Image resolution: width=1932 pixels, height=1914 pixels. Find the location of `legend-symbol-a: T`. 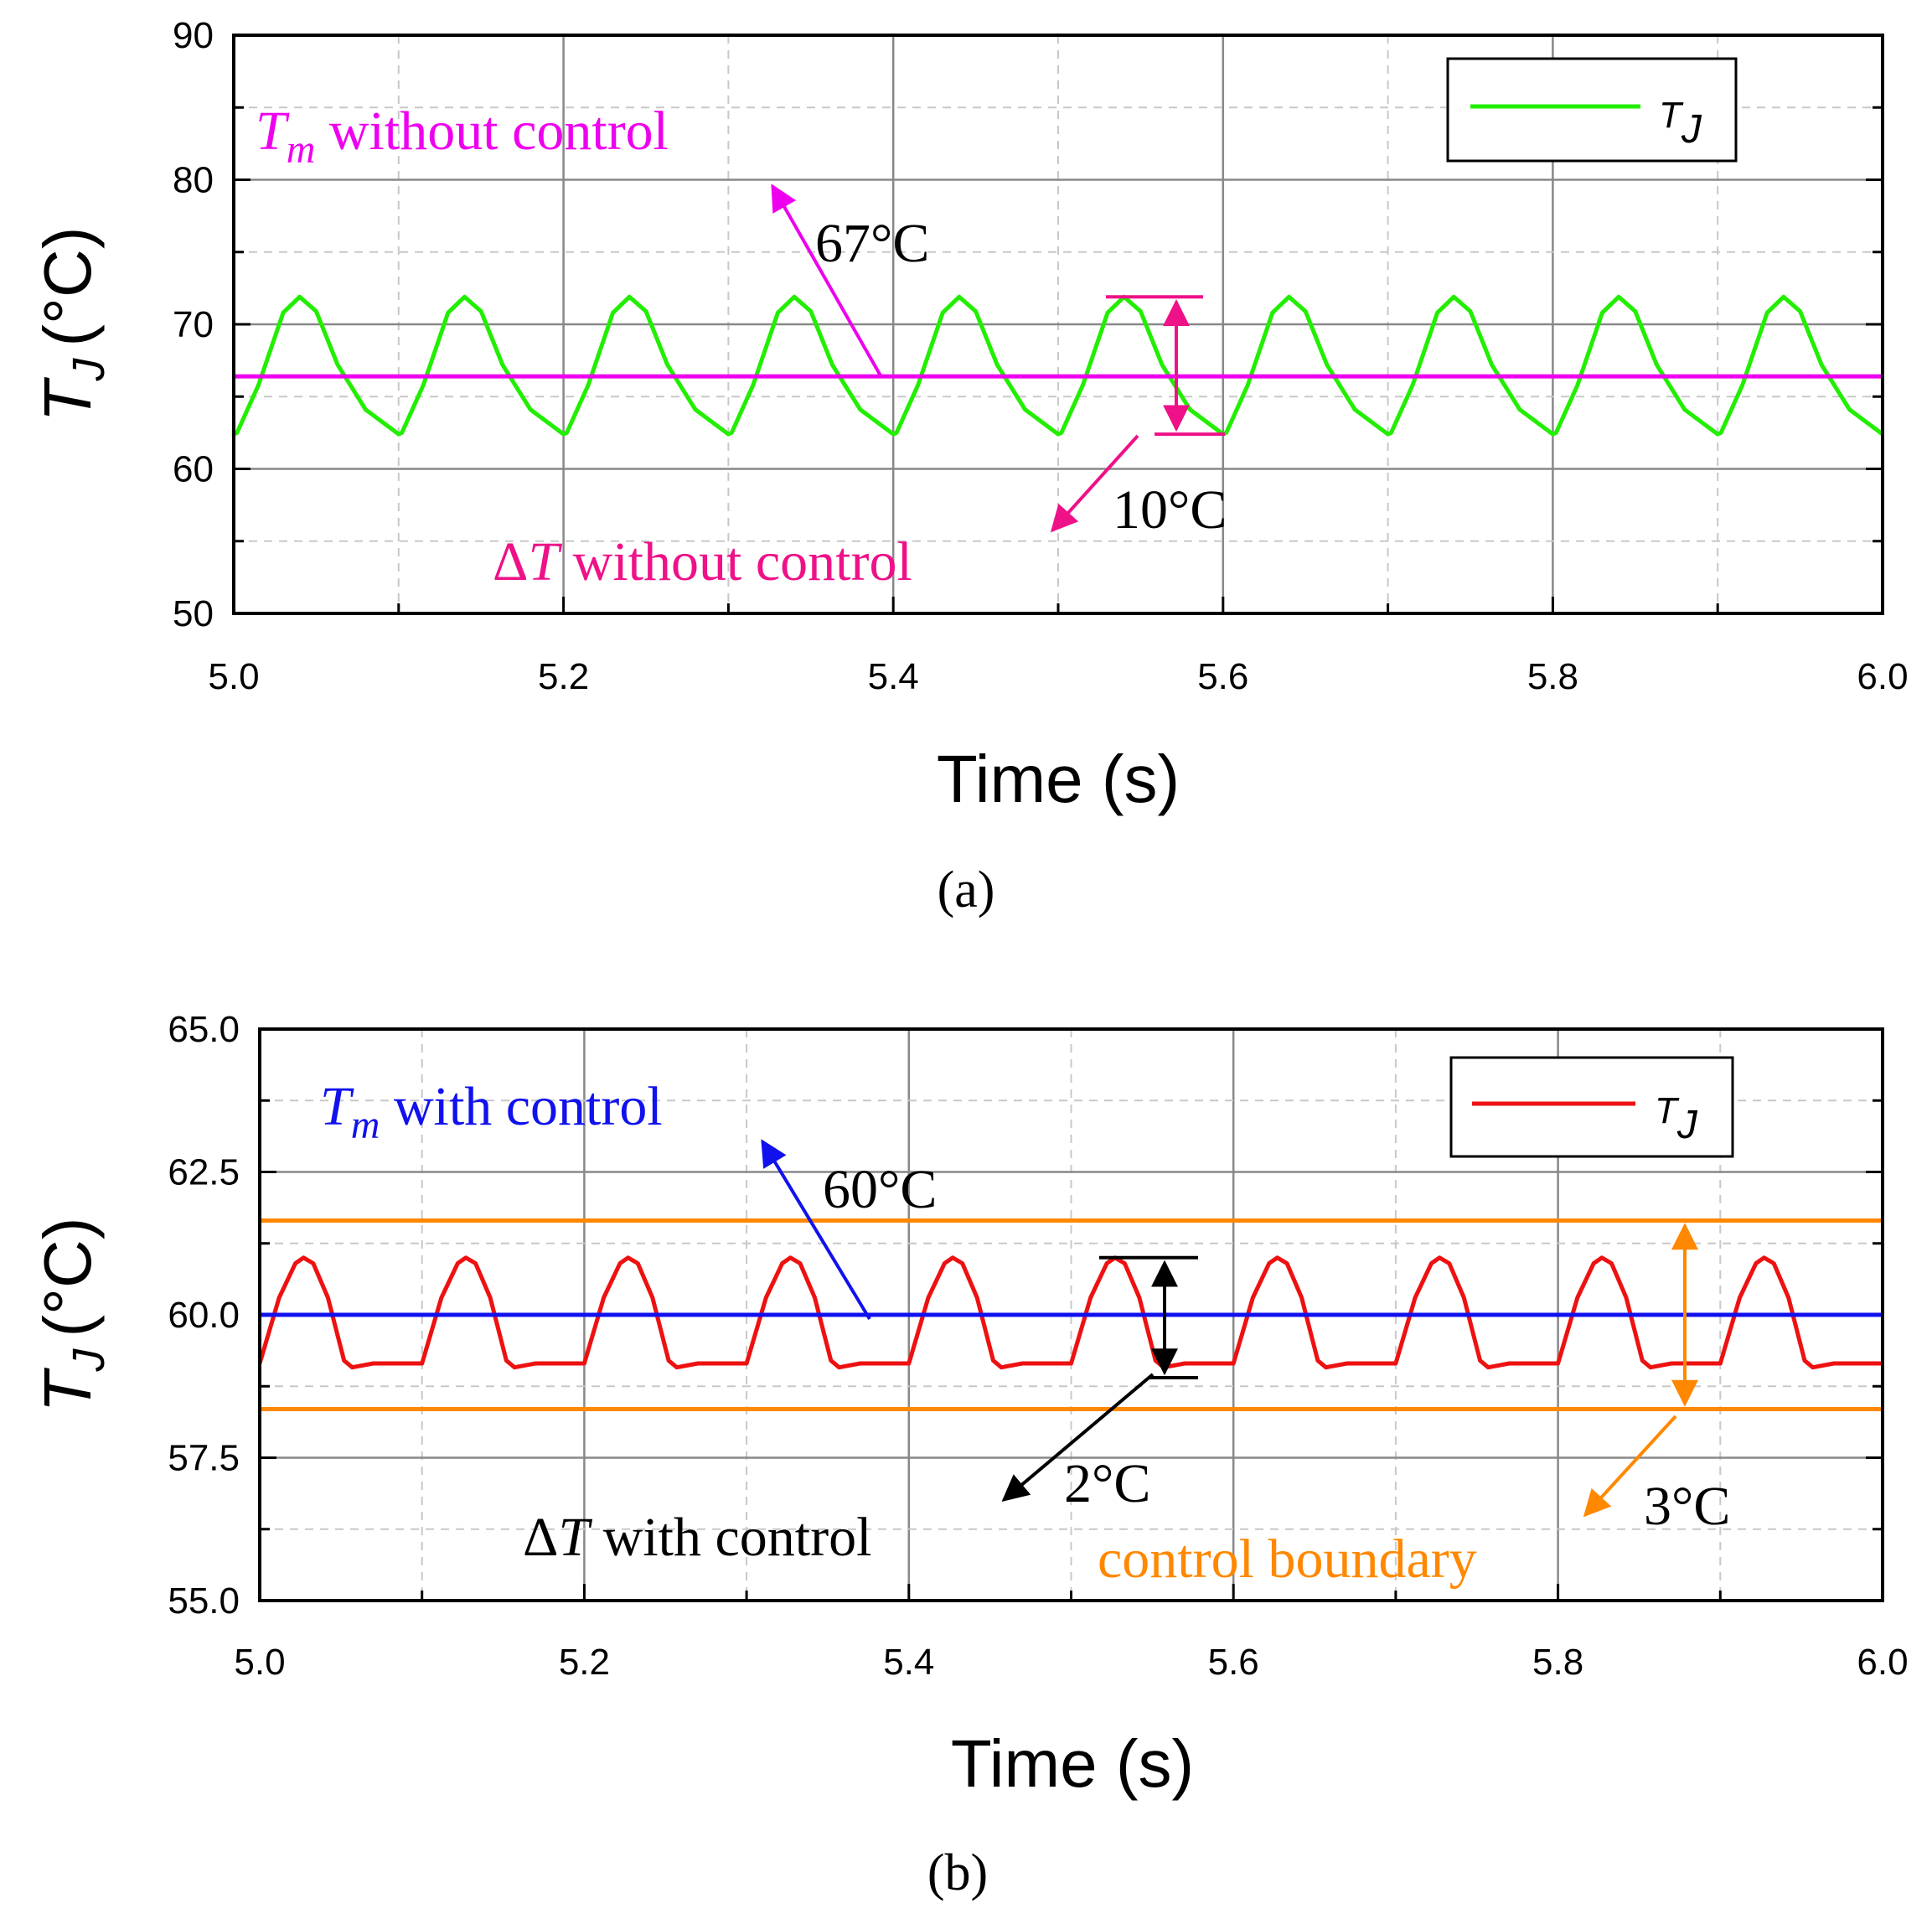

legend-symbol-a: T is located at coordinates (1671, 115).